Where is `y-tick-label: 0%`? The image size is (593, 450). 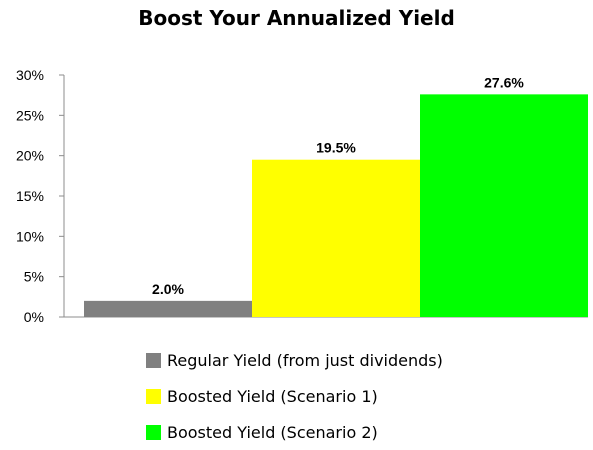
y-tick-label: 0% is located at coordinates (34, 317).